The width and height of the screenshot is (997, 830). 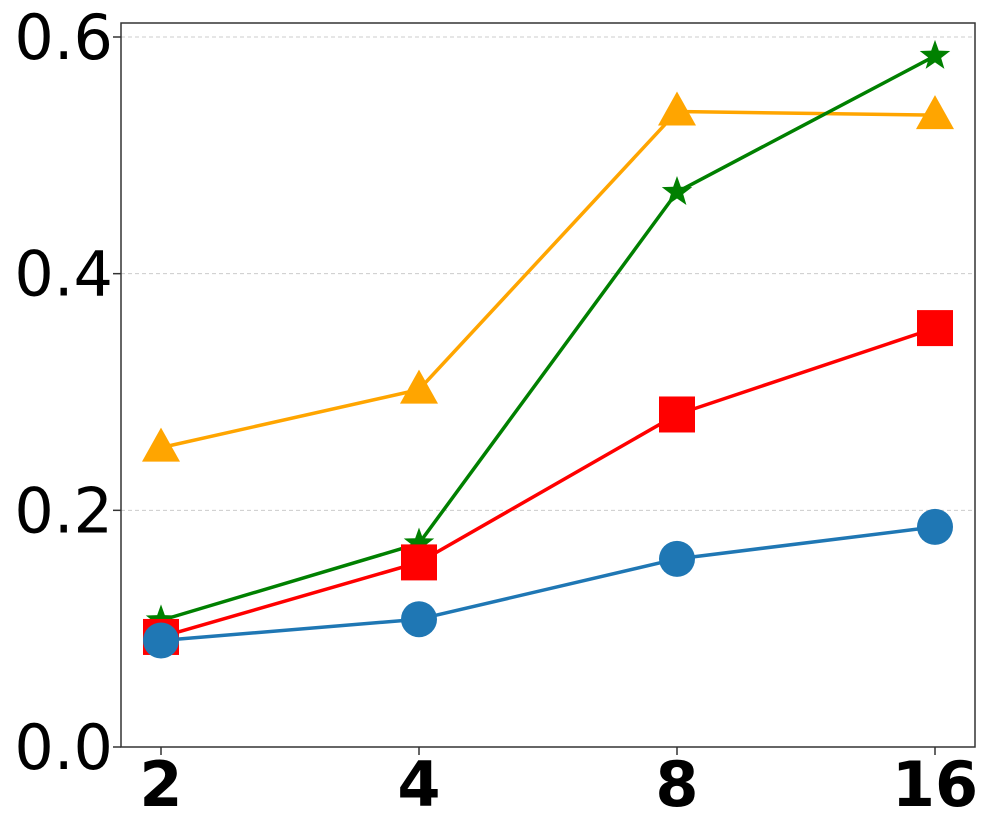 What do you see at coordinates (558, 784) in the screenshot?
I see `x-axis: 2 4 8 16` at bounding box center [558, 784].